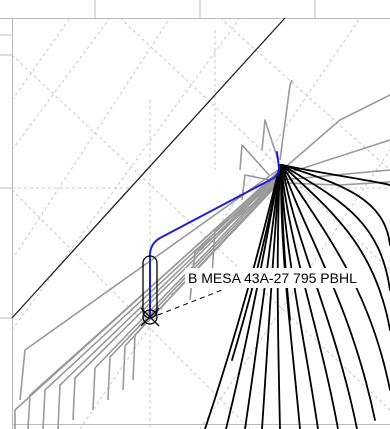 The image size is (390, 429). Describe the element at coordinates (150, 317) in the screenshot. I see `crossed-circle-icon` at that location.